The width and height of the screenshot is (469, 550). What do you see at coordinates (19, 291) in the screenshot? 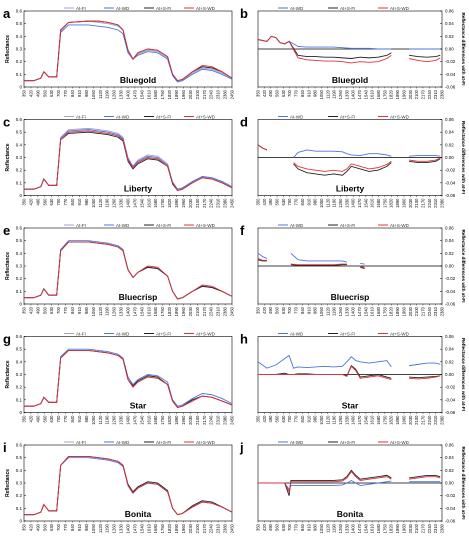
I see `y-tick-label: 0.1` at bounding box center [19, 291].